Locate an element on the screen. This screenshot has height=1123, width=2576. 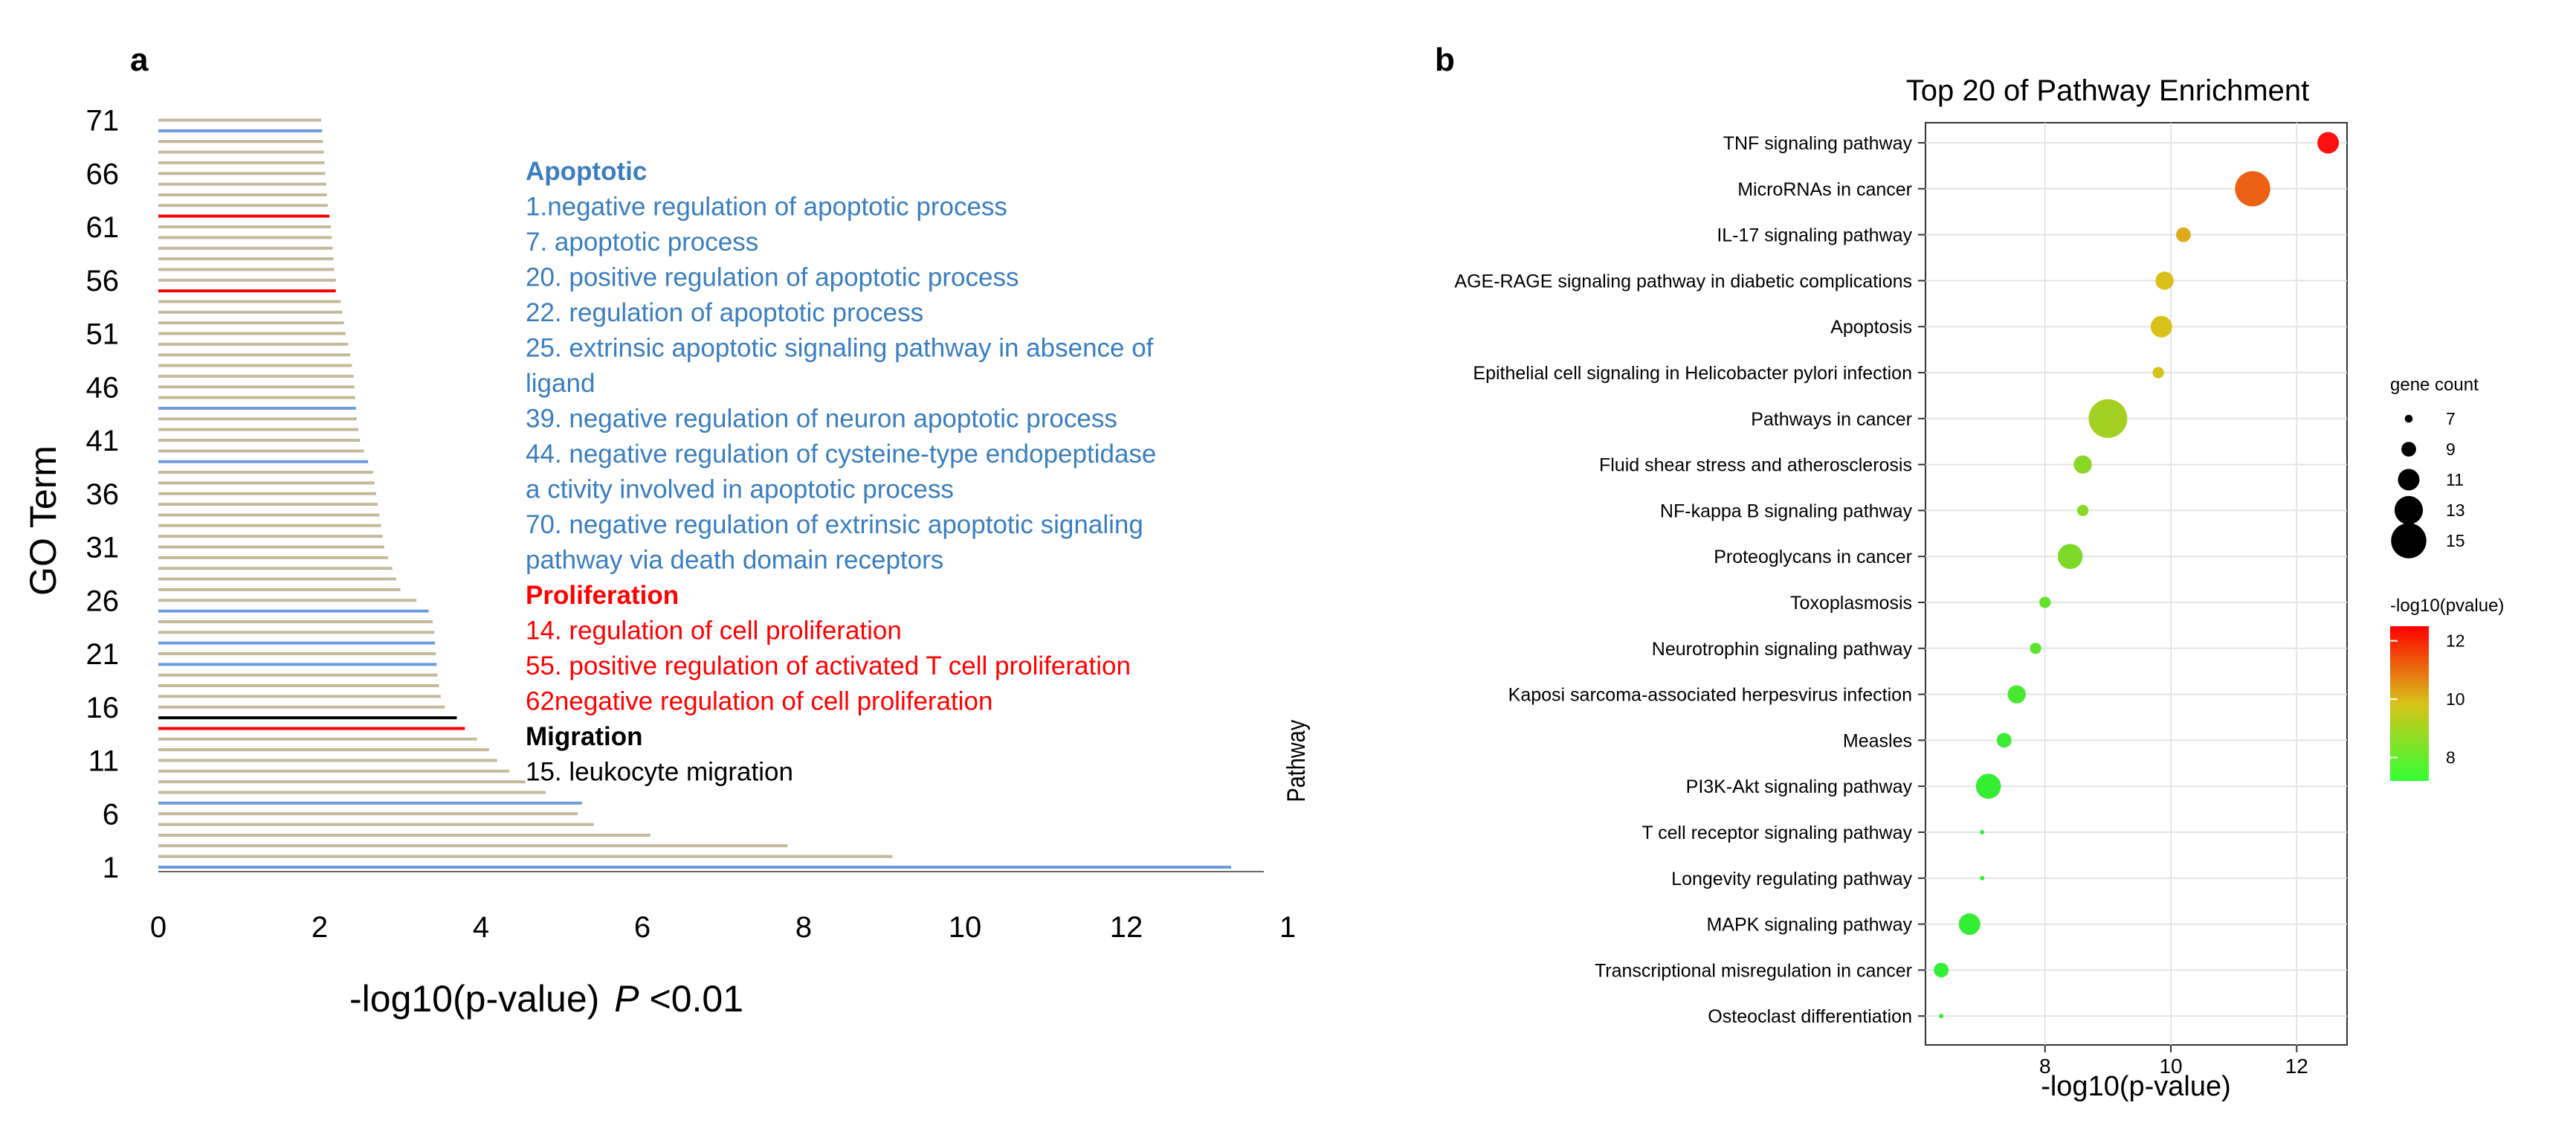
y-tick-label: 11 is located at coordinates (103, 761).